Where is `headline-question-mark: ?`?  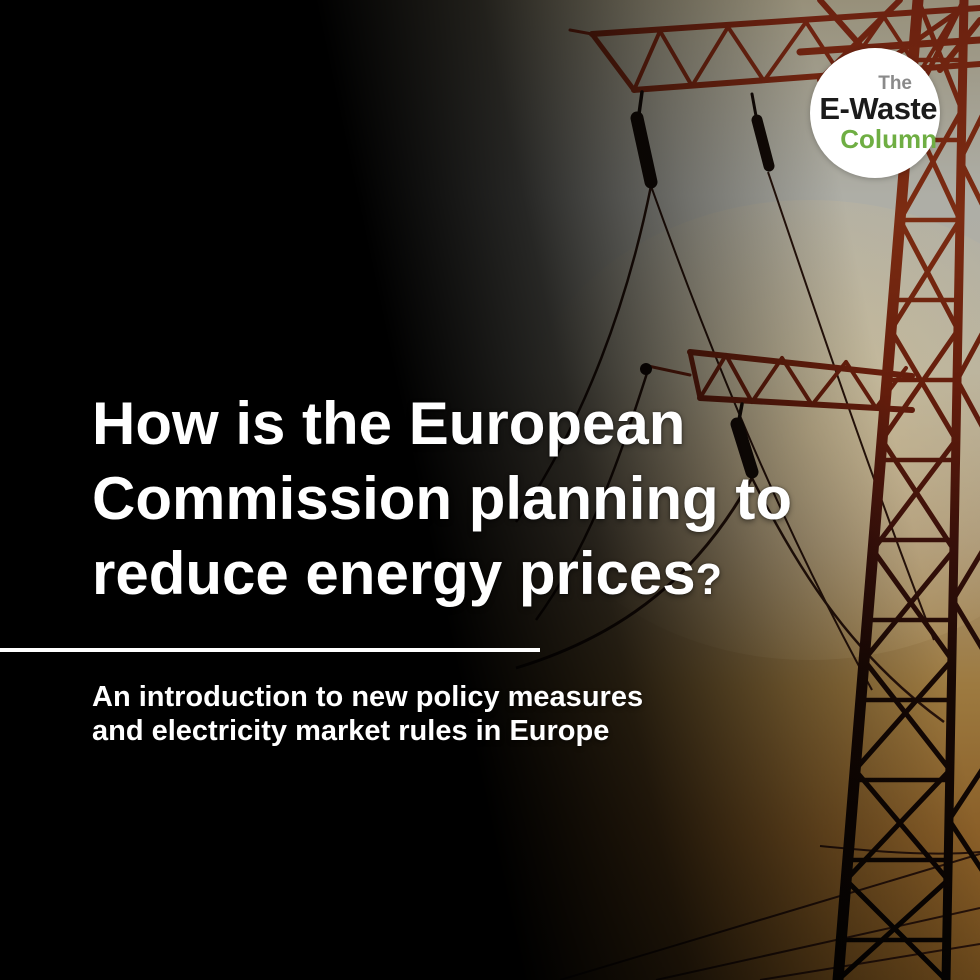 headline-question-mark: ? is located at coordinates (709, 580).